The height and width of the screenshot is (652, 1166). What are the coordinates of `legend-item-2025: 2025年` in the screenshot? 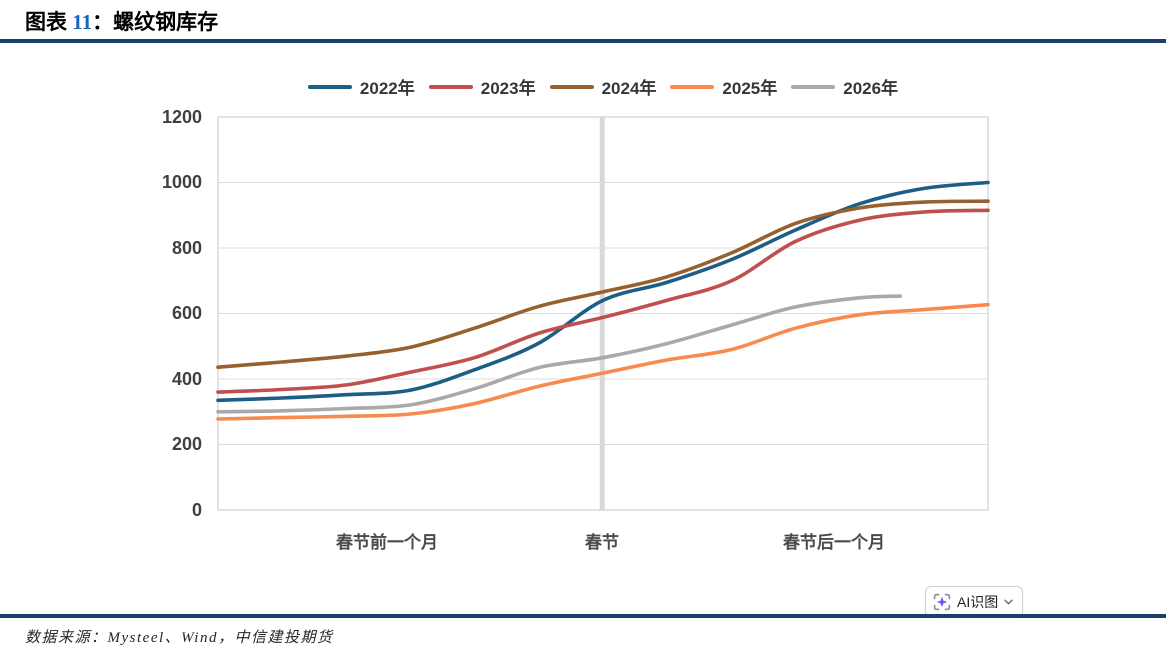 It's located at (723, 86).